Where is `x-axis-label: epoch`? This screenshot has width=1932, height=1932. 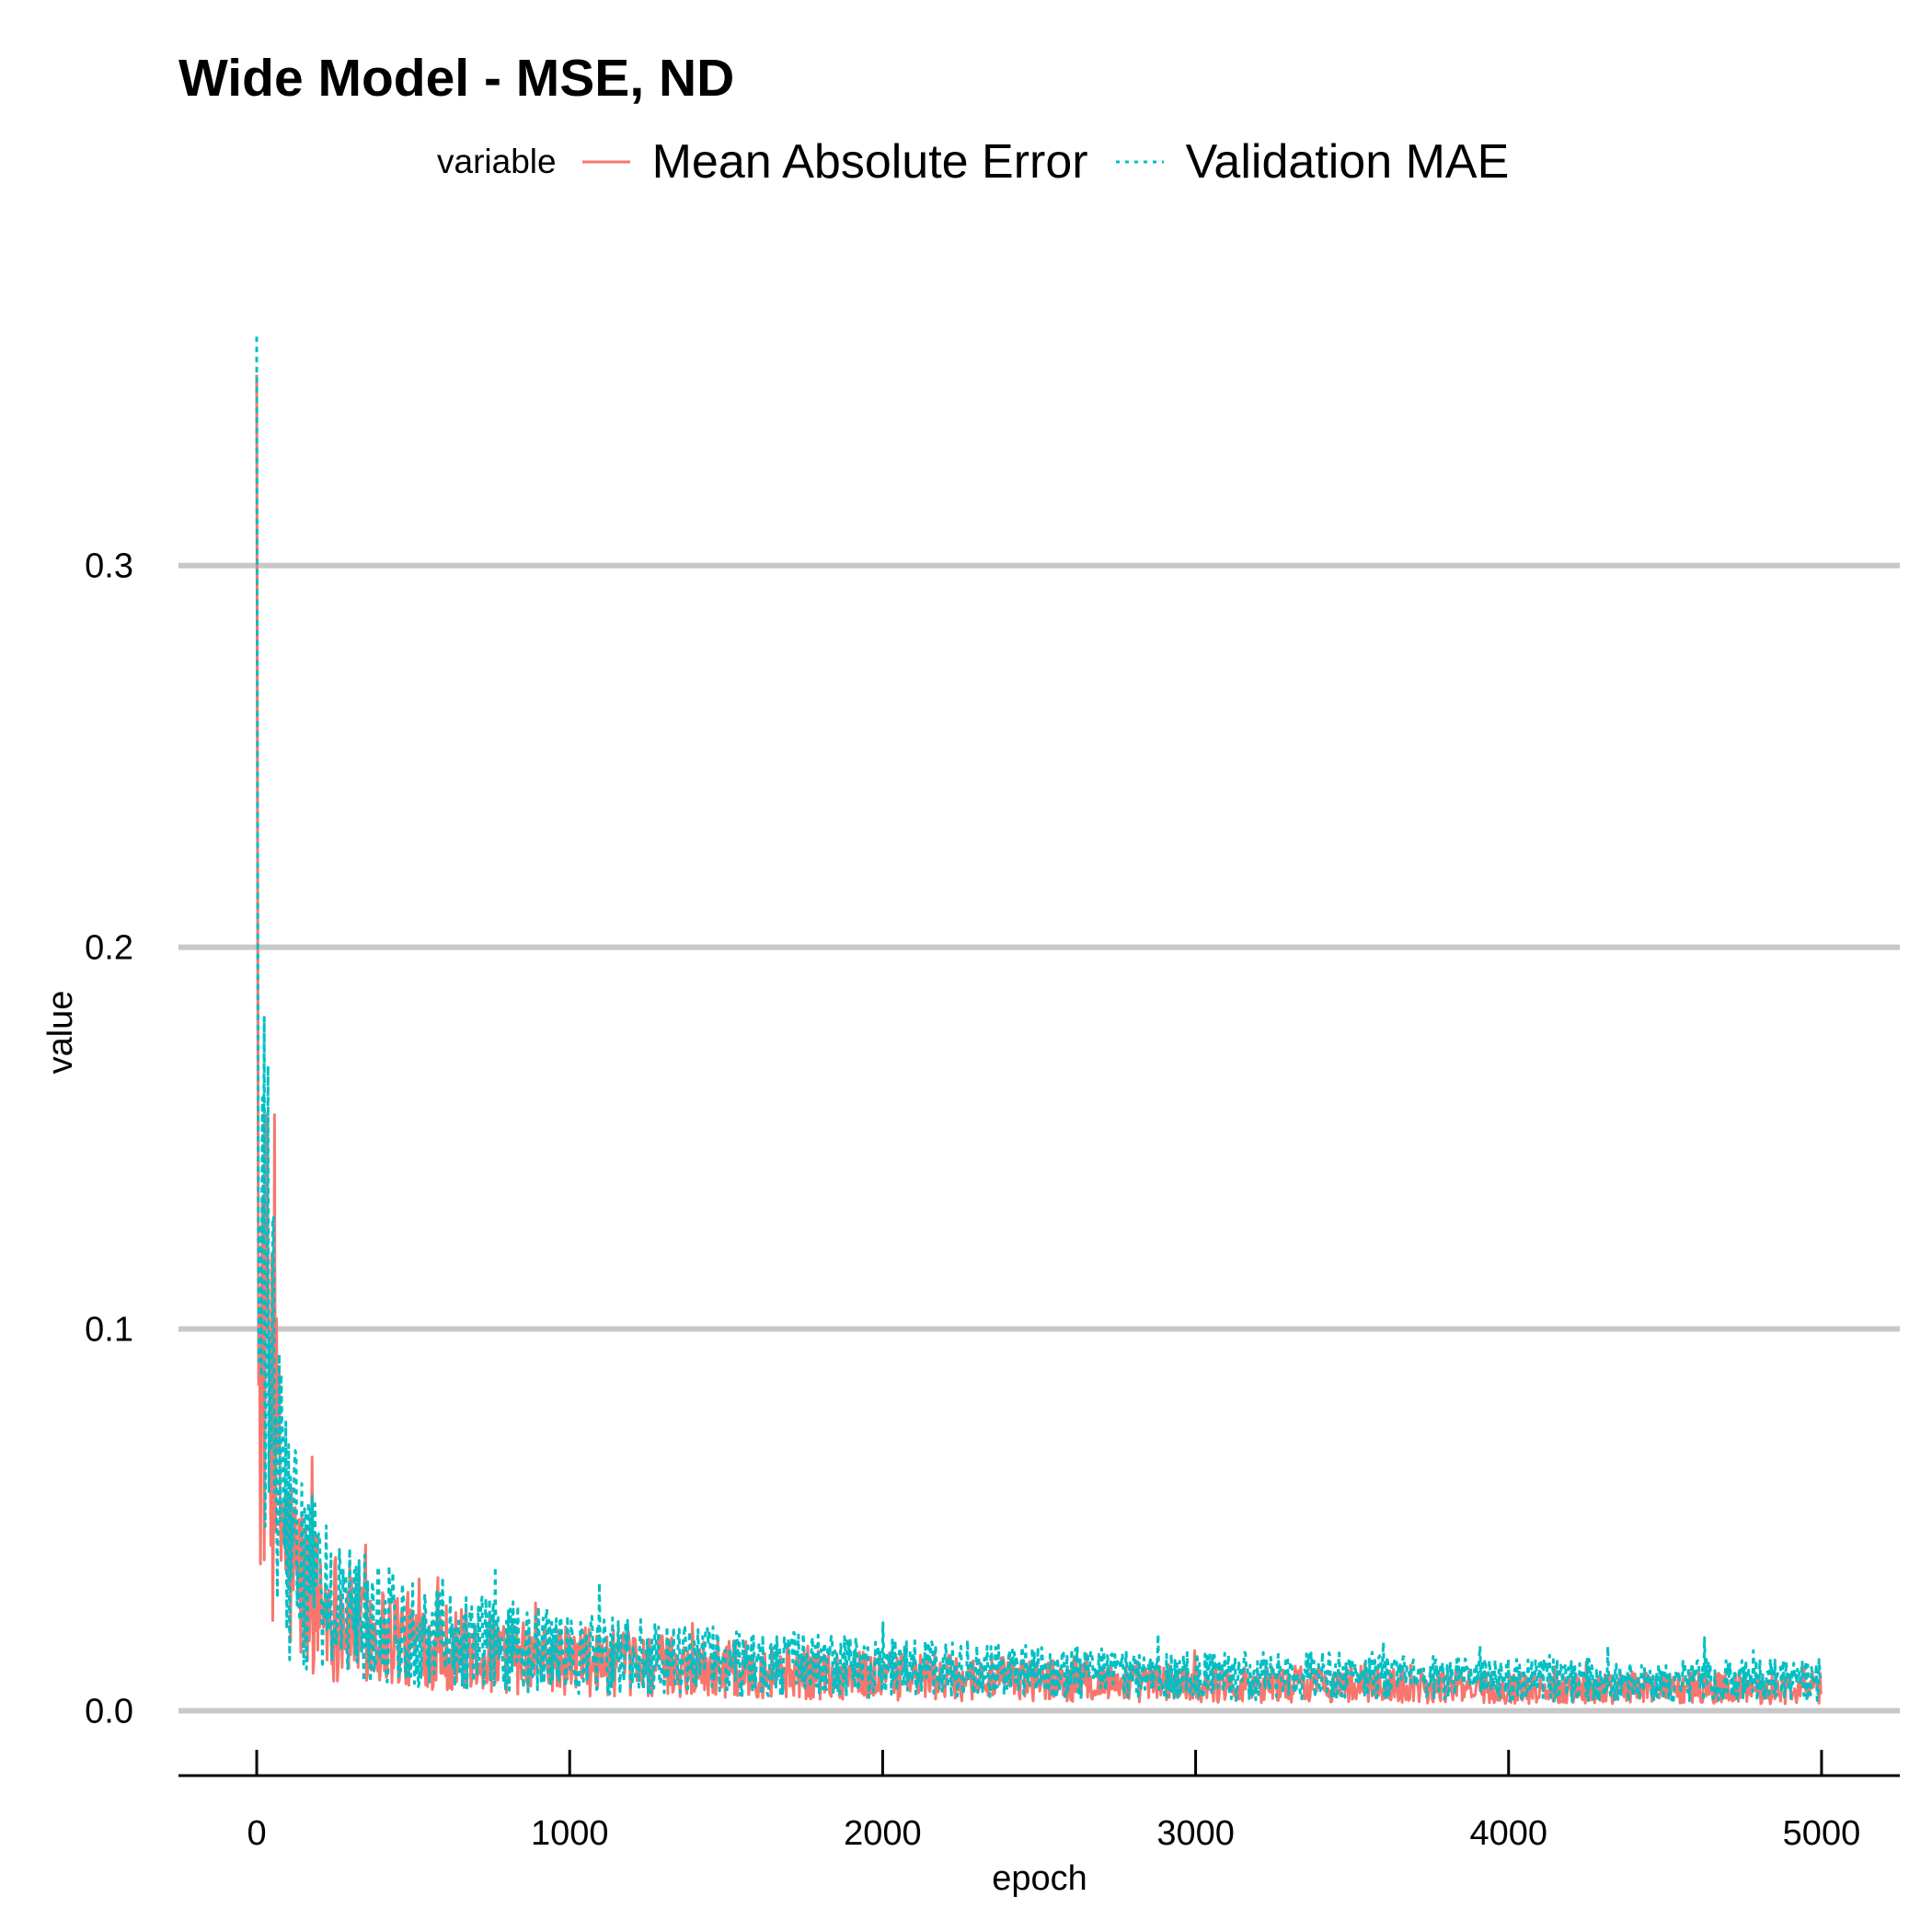
x-axis-label: epoch is located at coordinates (1039, 1878).